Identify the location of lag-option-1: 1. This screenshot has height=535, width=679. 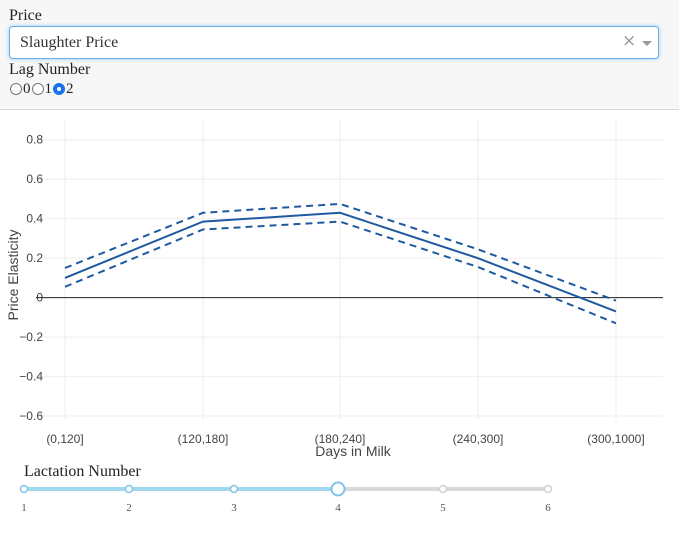
(42, 89).